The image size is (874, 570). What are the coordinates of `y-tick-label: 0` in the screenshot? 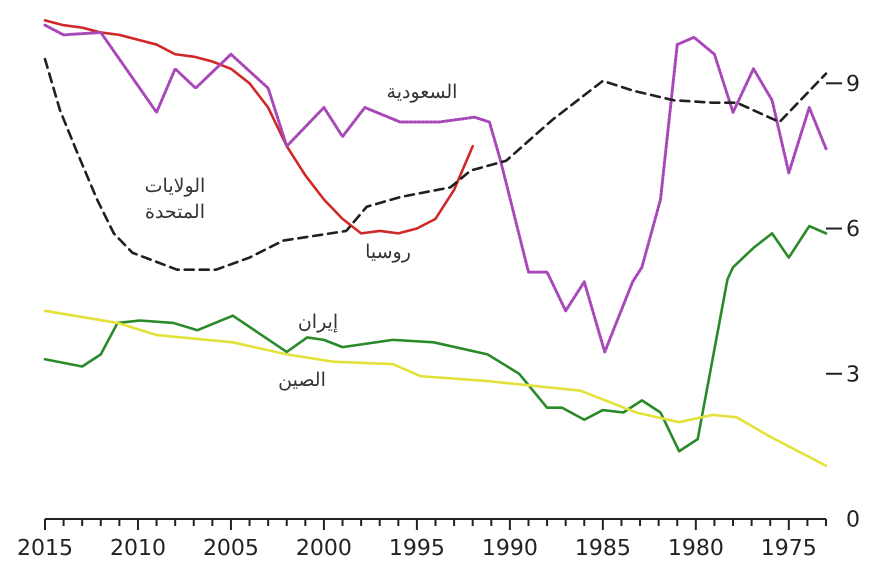 It's located at (853, 520).